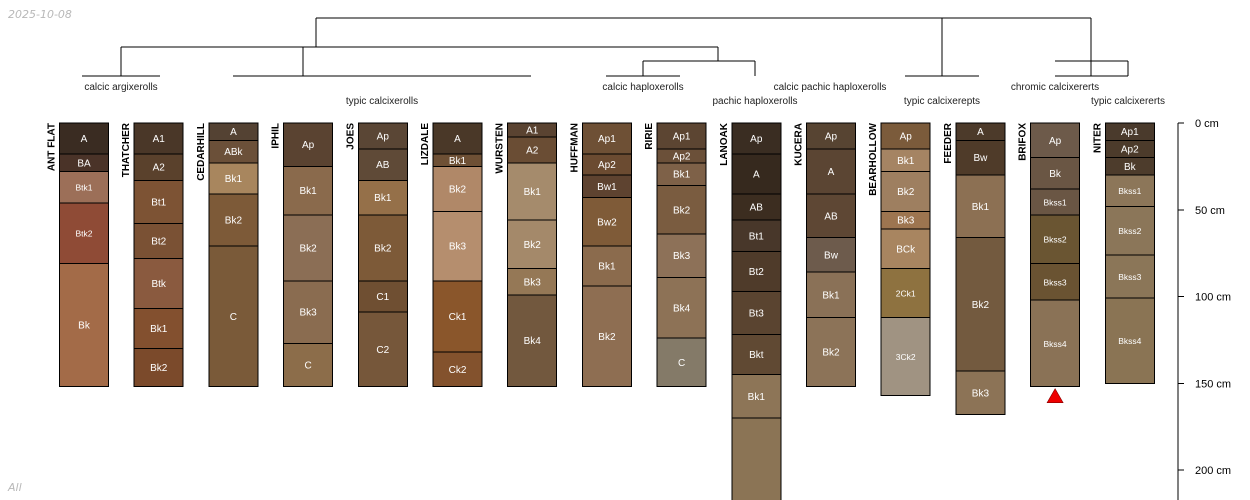 The height and width of the screenshot is (500, 1250). I want to click on horizon-label: Bk4, so click(533, 341).